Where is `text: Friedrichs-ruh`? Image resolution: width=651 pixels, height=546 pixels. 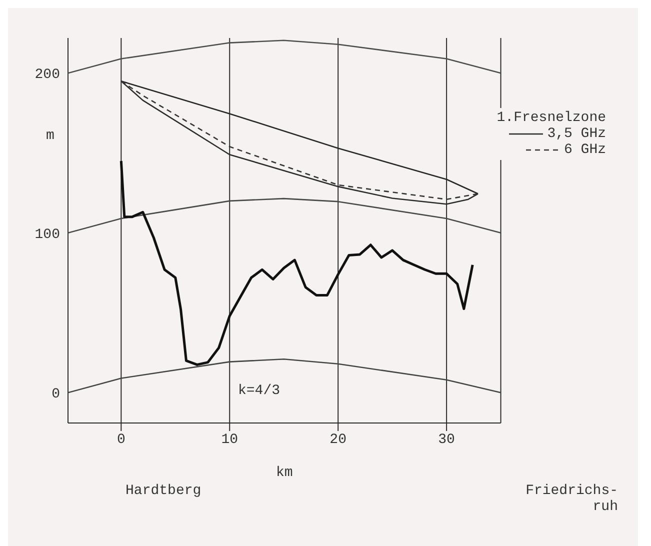
text: Friedrichs-ruh is located at coordinates (571, 499).